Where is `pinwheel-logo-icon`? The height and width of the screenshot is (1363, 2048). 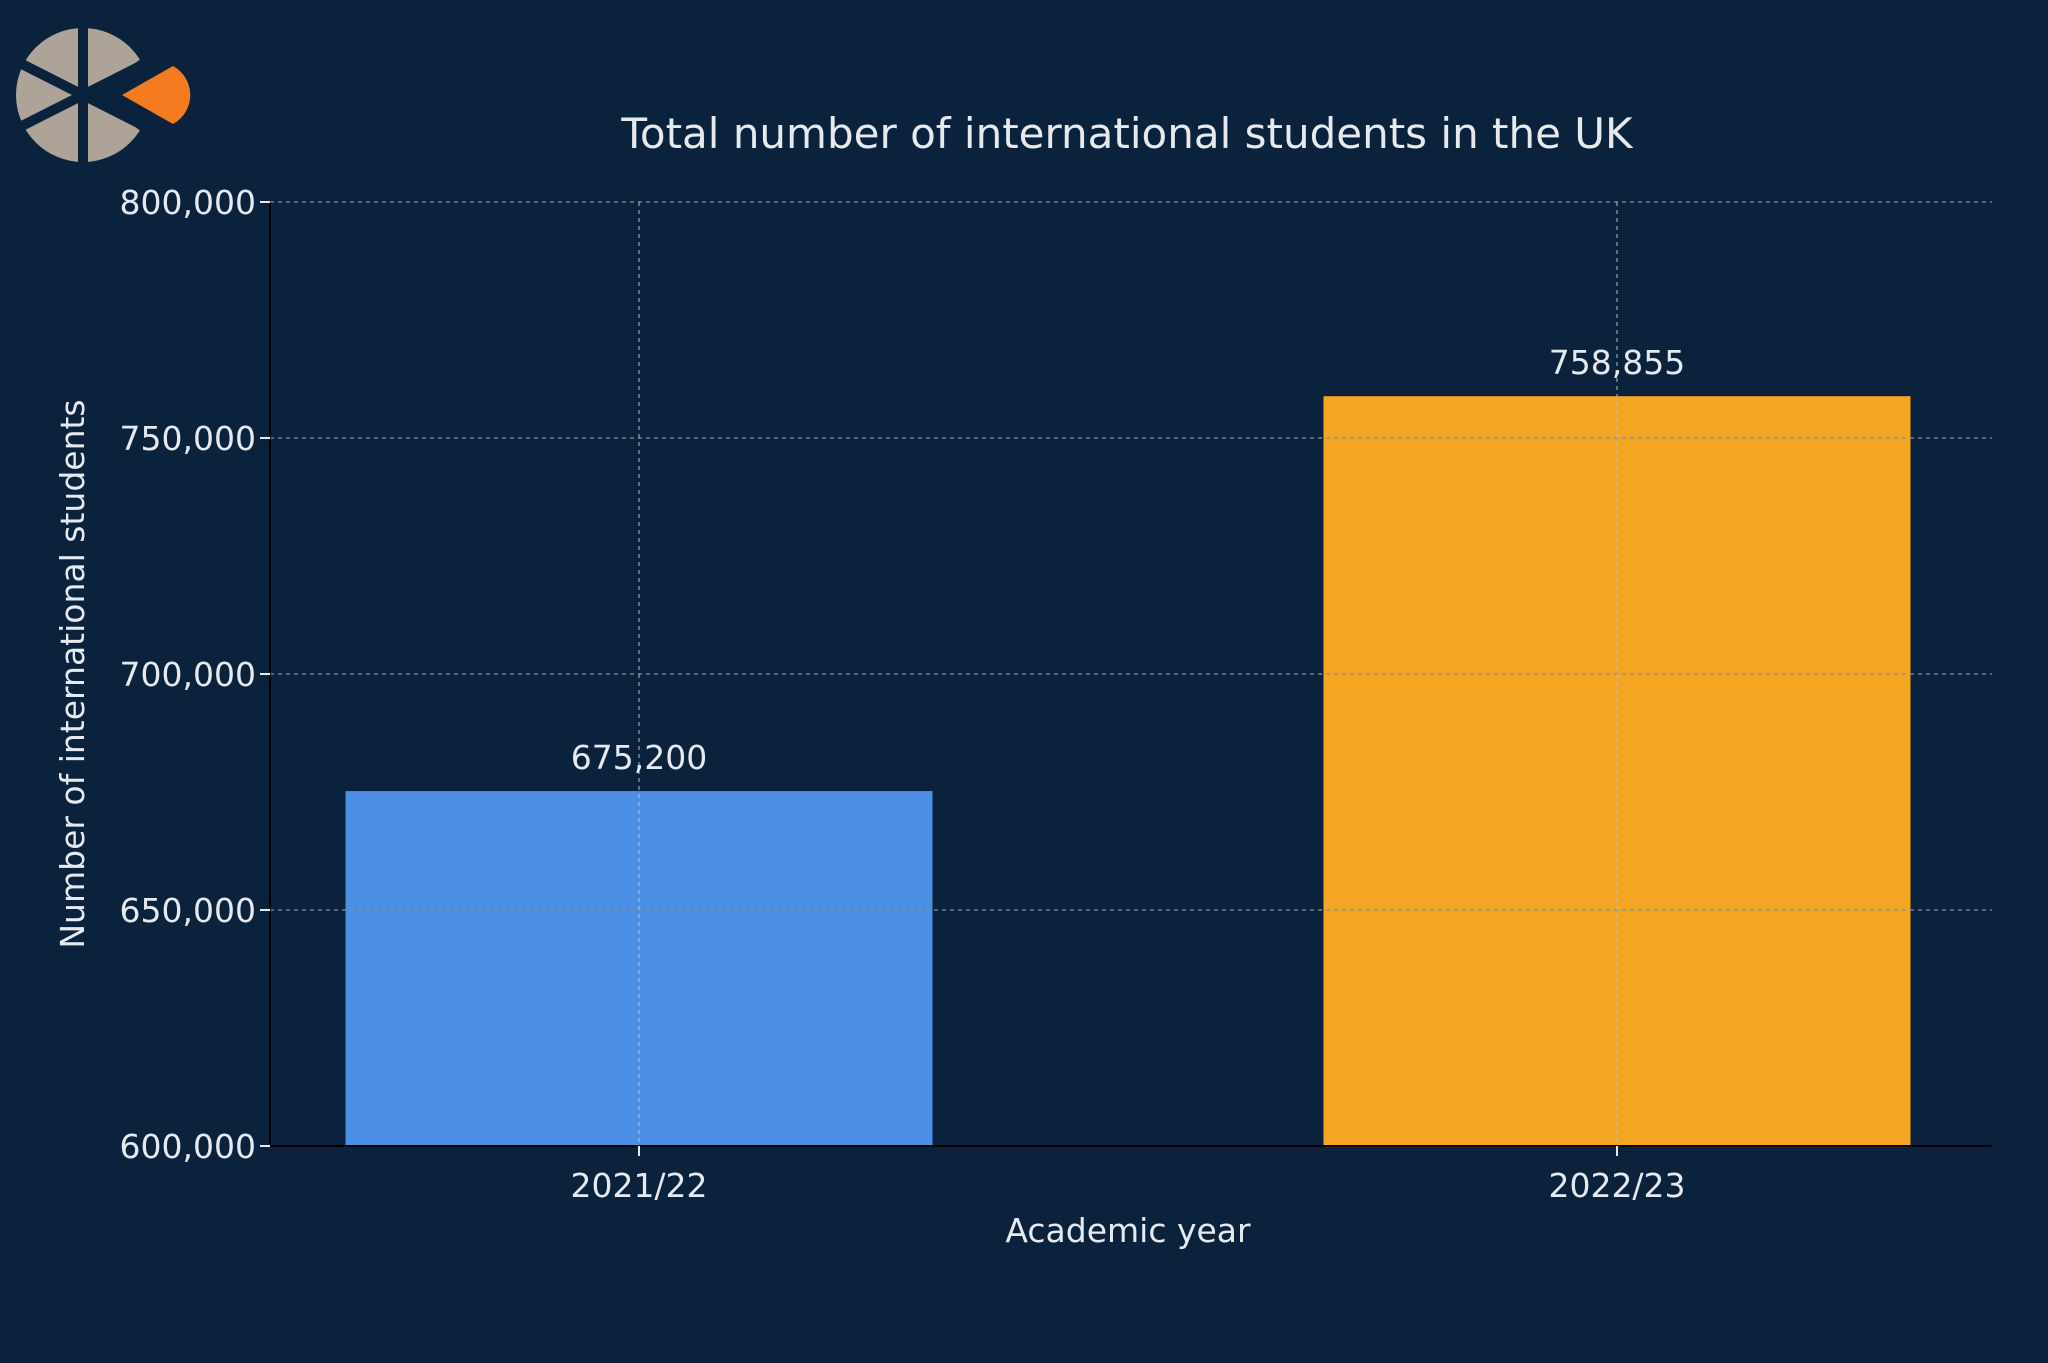
pinwheel-logo-icon is located at coordinates (100, 95).